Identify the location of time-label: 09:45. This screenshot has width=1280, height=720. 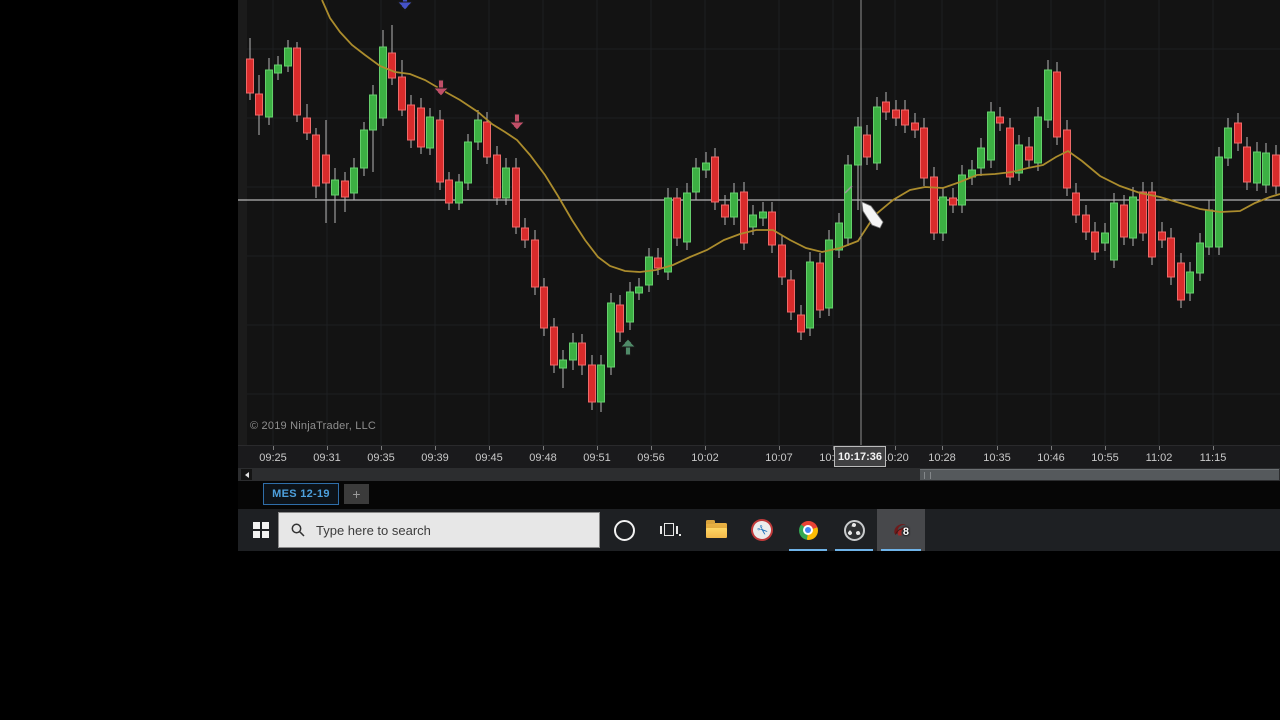
(489, 458).